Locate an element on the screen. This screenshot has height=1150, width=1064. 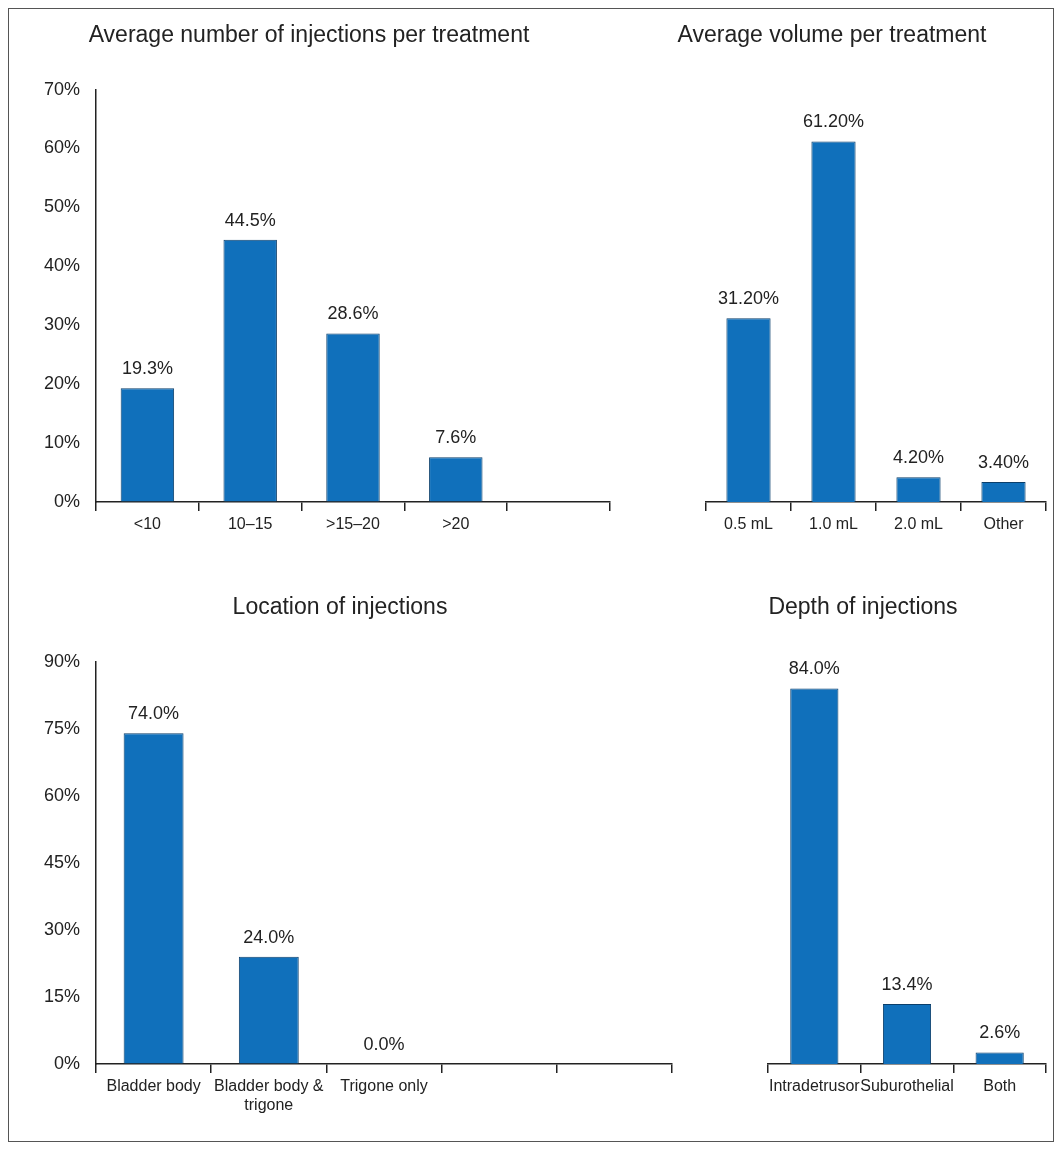
data-label: 61.20% is located at coordinates (833, 121).